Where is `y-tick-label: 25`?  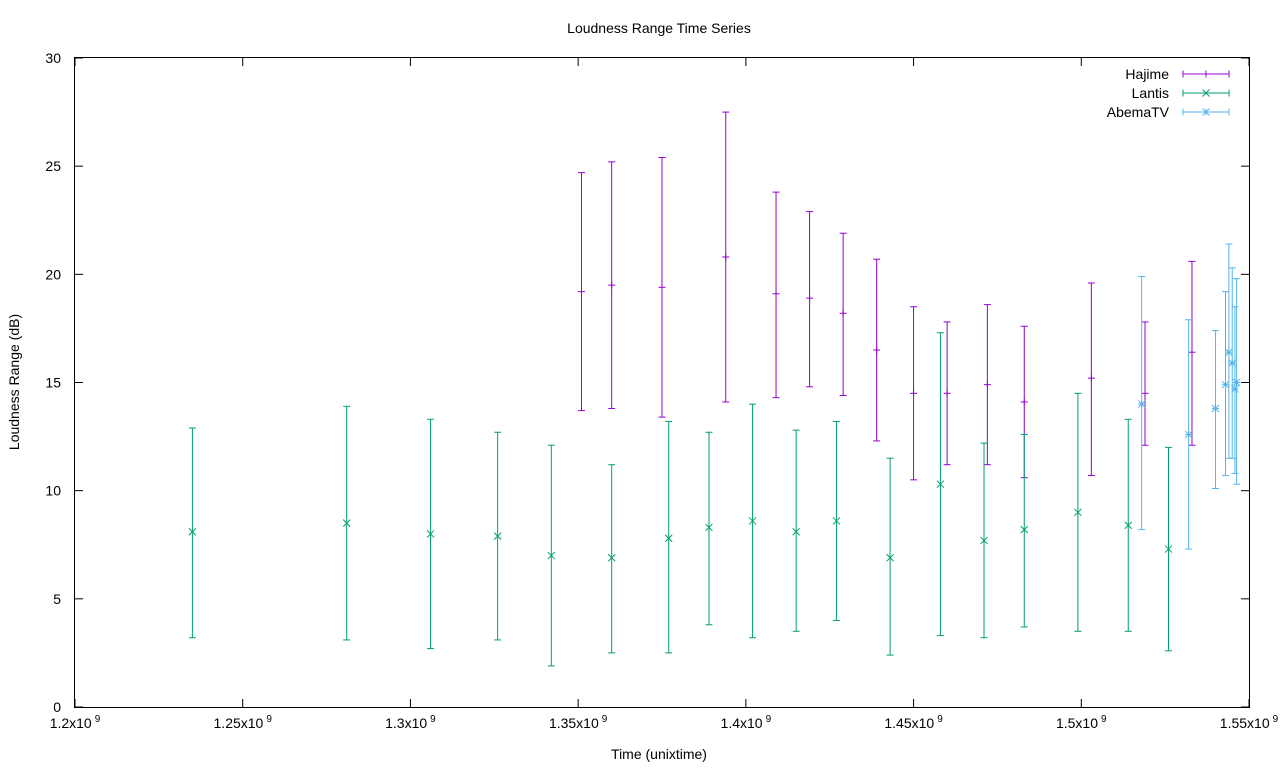
y-tick-label: 25 is located at coordinates (53, 166).